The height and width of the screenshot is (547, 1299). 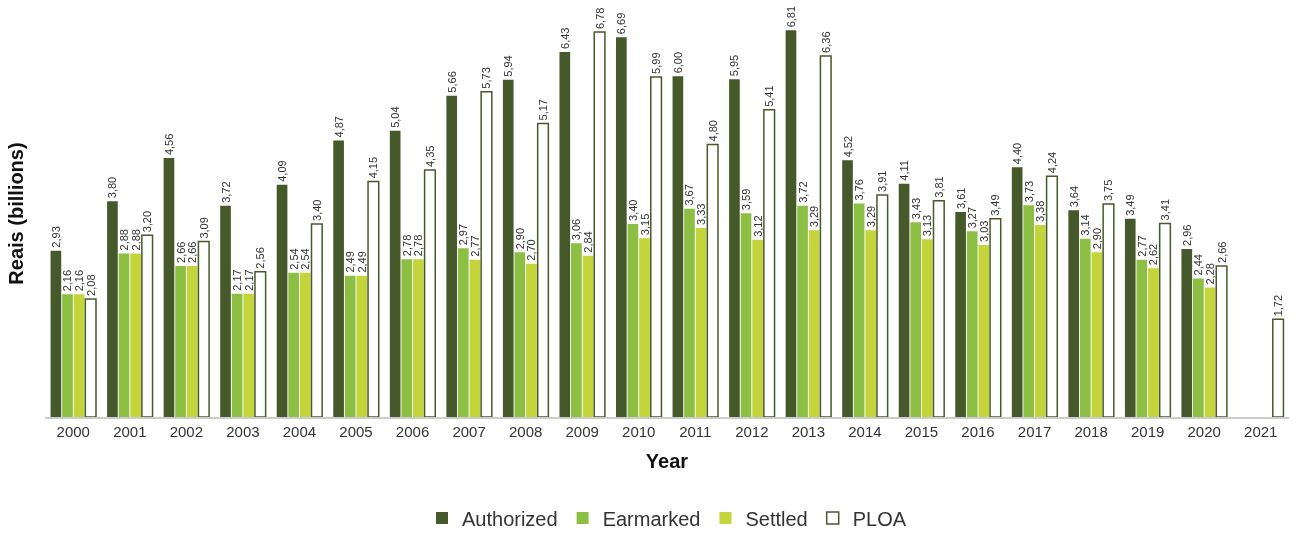 I want to click on data-label: 6,36, so click(x=825, y=42).